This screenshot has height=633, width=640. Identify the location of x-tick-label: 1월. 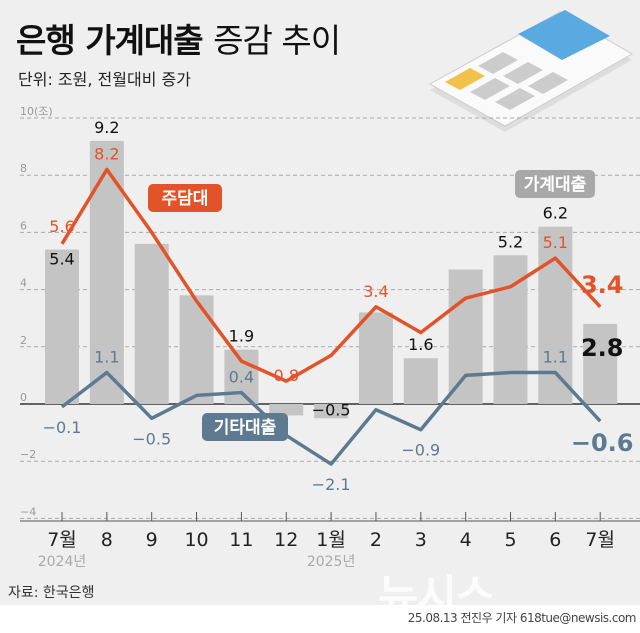
(331, 540).